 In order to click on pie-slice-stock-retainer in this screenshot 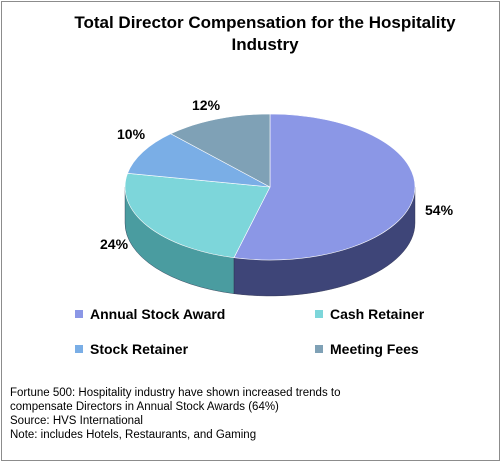, I will do `click(199, 160)`.